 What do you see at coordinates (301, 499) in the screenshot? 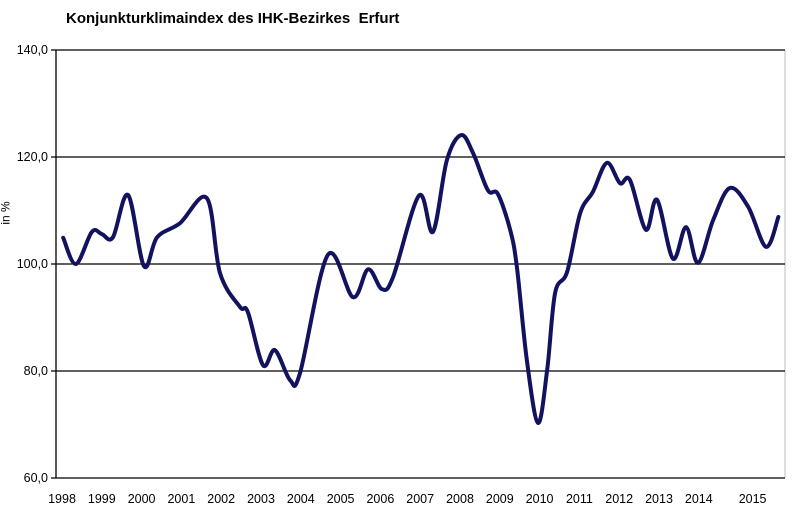
I see `x-tick-label: 2004` at bounding box center [301, 499].